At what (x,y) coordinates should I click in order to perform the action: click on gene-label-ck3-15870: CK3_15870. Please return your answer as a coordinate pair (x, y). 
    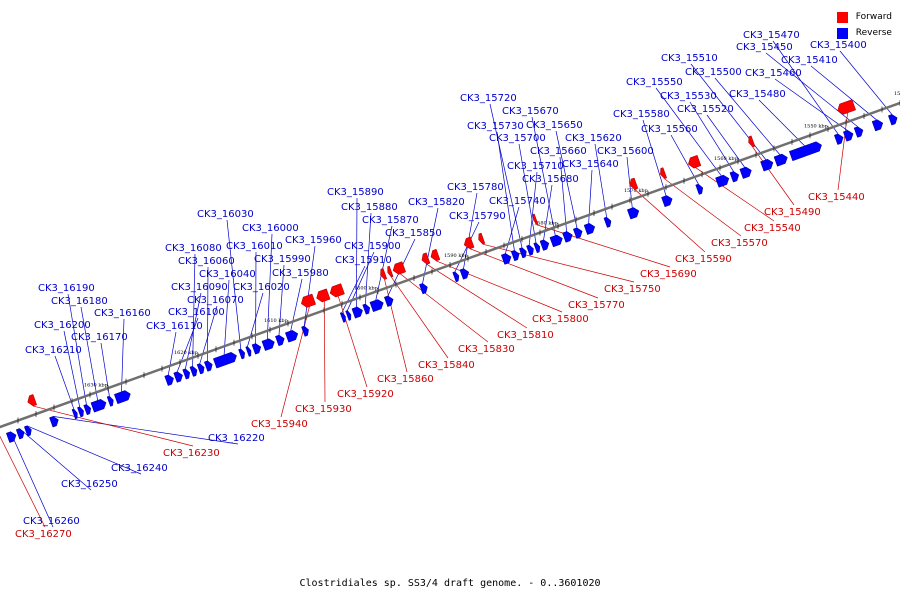
    Looking at the image, I should click on (390, 220).